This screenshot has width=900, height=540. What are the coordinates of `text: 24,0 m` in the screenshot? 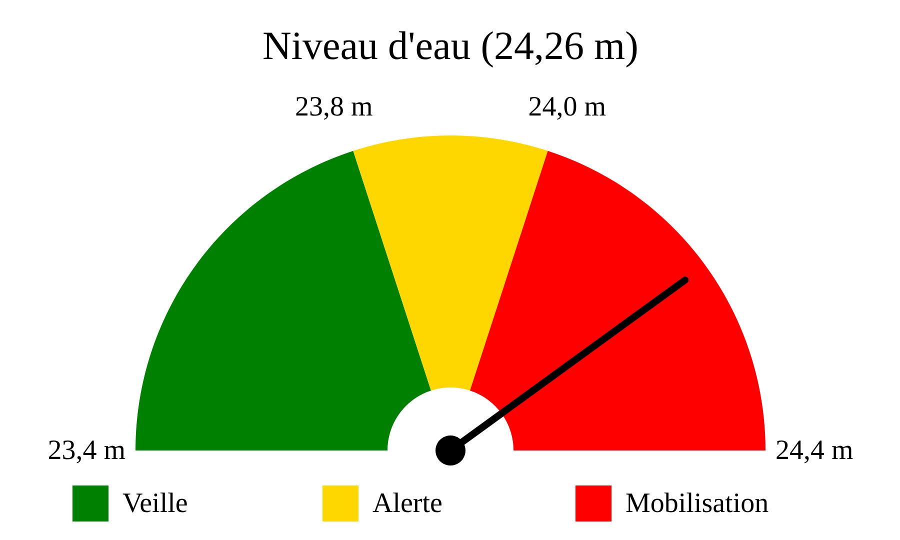 It's located at (567, 106).